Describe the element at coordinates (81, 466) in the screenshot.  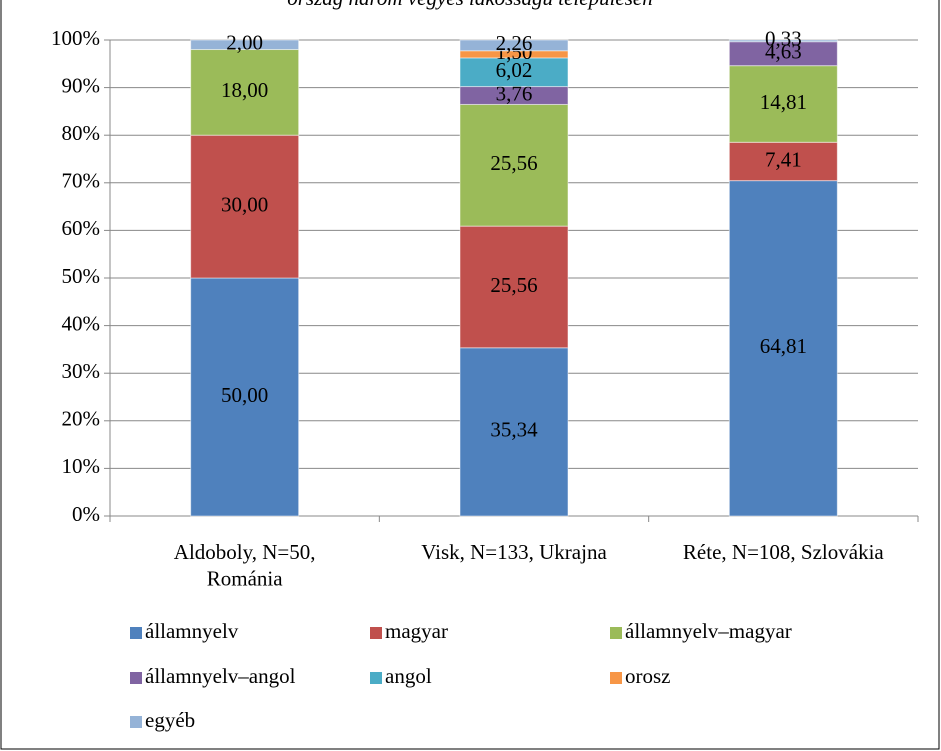
I see `y-tick-label: 10%` at that location.